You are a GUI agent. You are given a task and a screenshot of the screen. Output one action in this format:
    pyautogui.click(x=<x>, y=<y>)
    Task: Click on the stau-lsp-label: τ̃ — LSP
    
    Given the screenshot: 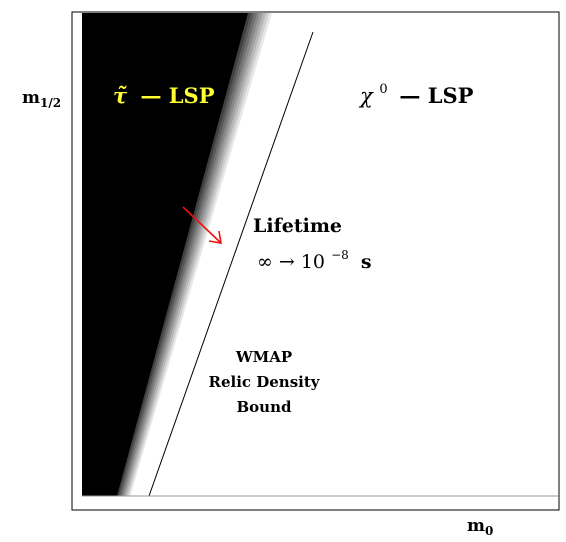 What is the action you would take?
    pyautogui.click(x=164, y=95)
    